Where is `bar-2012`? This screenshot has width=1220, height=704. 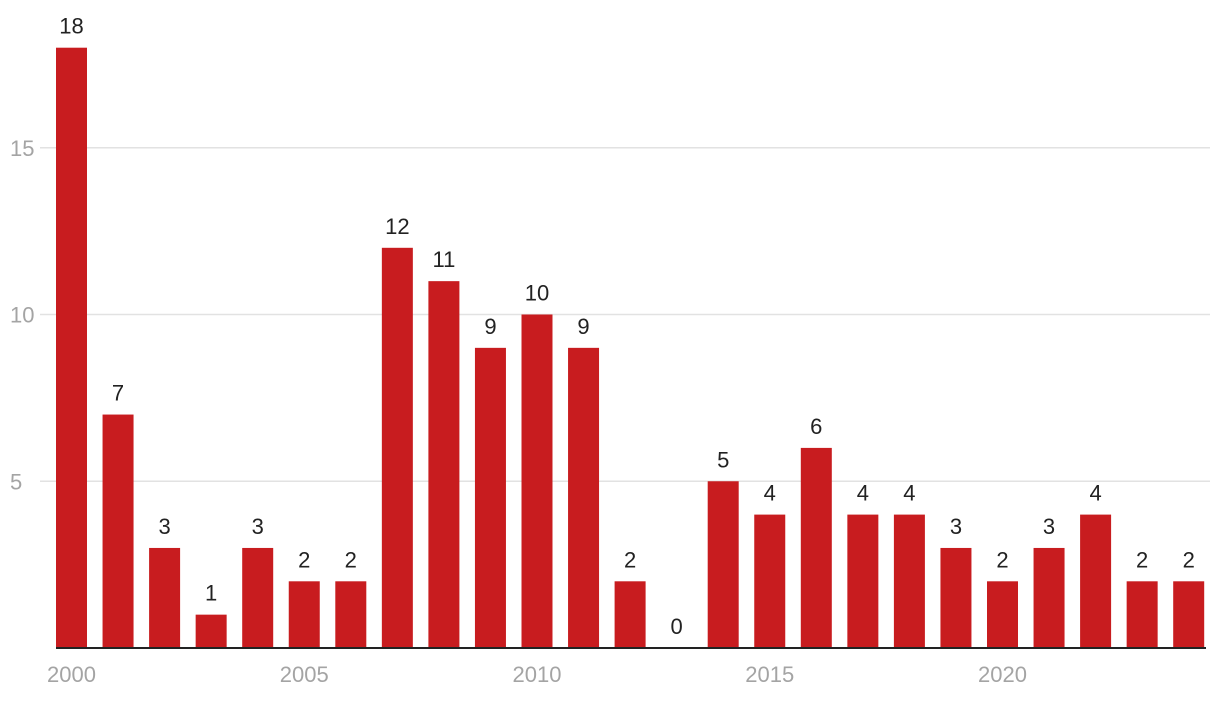 bar-2012 is located at coordinates (630, 614).